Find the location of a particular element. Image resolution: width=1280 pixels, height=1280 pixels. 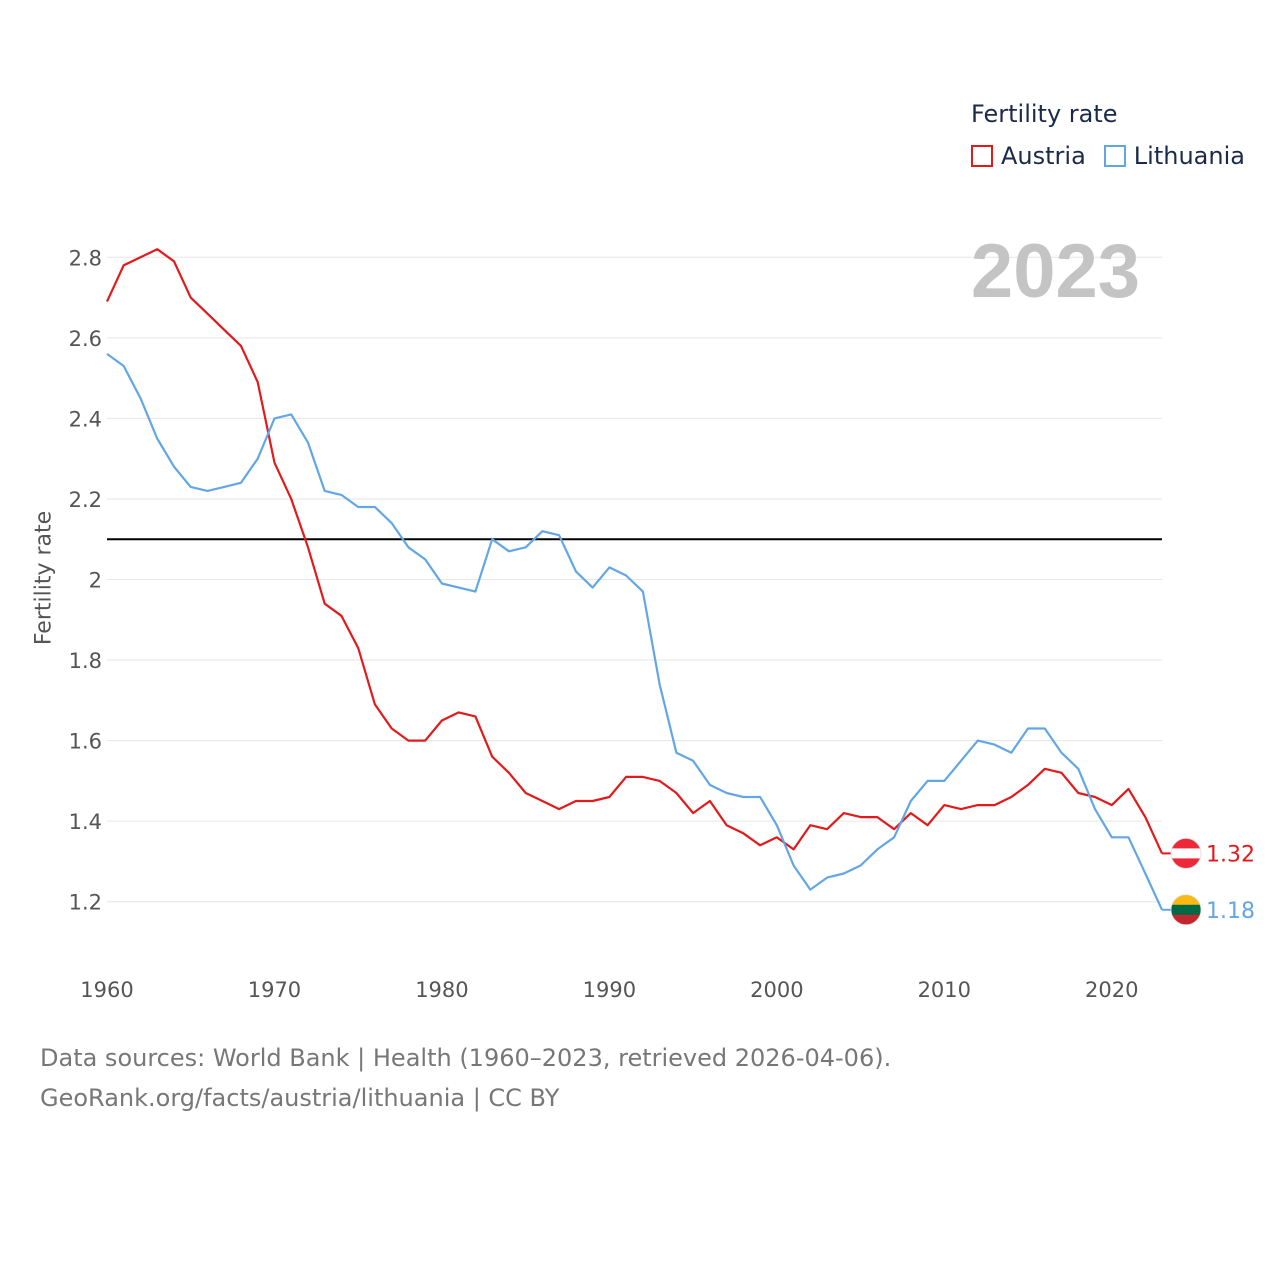

flag-austria-icon is located at coordinates (1186, 853).